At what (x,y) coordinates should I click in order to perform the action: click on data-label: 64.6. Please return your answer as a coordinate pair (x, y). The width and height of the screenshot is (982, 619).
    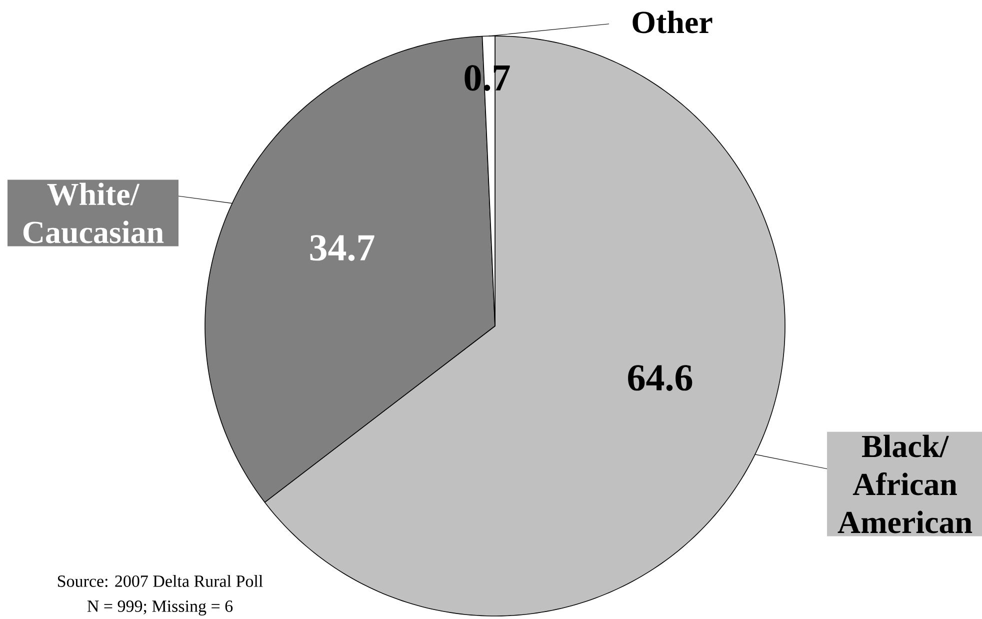
    Looking at the image, I should click on (660, 378).